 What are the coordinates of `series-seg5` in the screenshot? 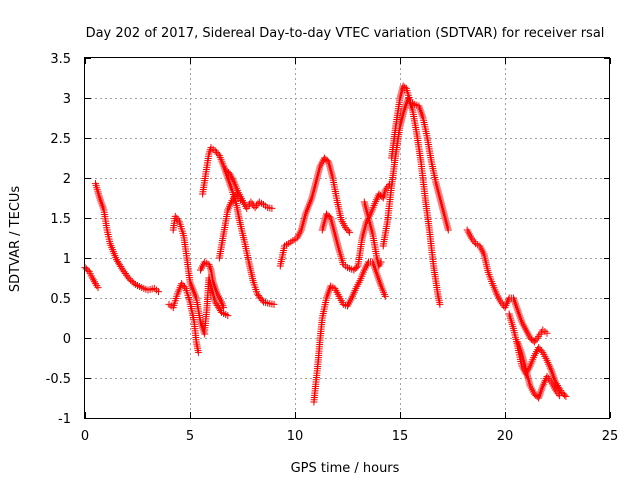 It's located at (212, 285).